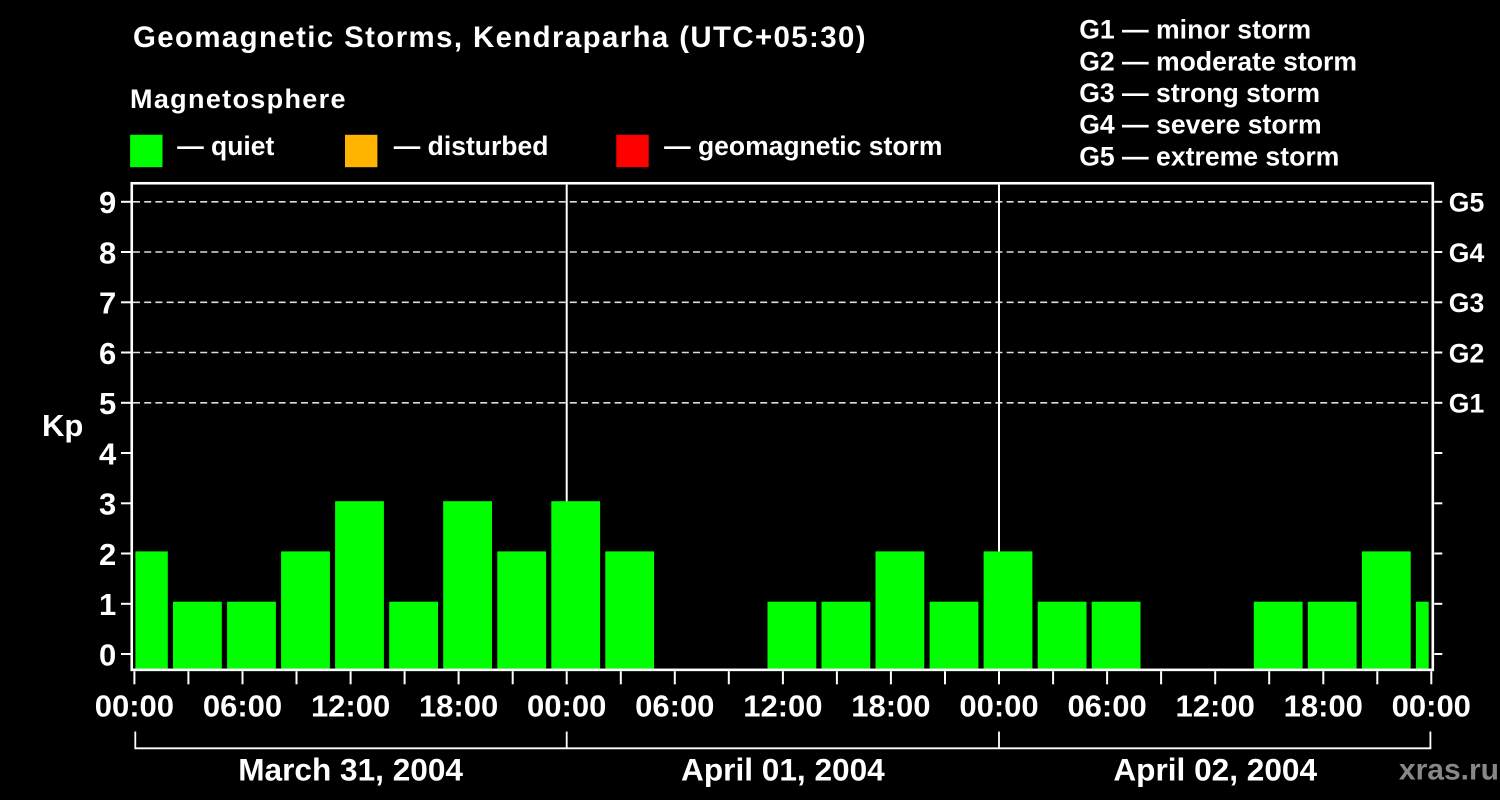  I want to click on svg-text: G5 — extreme storm, so click(1209, 156).